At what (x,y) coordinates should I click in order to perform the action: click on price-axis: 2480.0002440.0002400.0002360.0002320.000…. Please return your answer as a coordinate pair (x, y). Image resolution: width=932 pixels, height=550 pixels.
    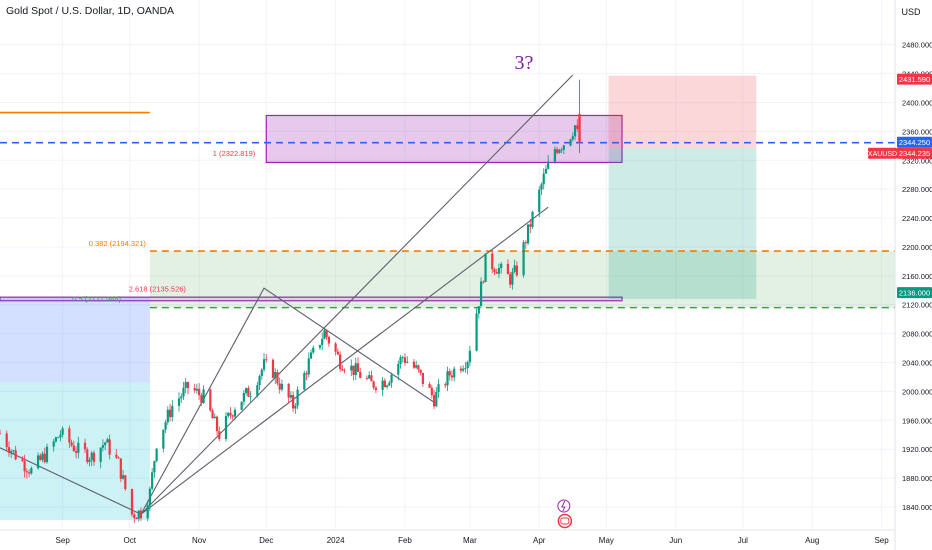
    Looking at the image, I should click on (917, 276).